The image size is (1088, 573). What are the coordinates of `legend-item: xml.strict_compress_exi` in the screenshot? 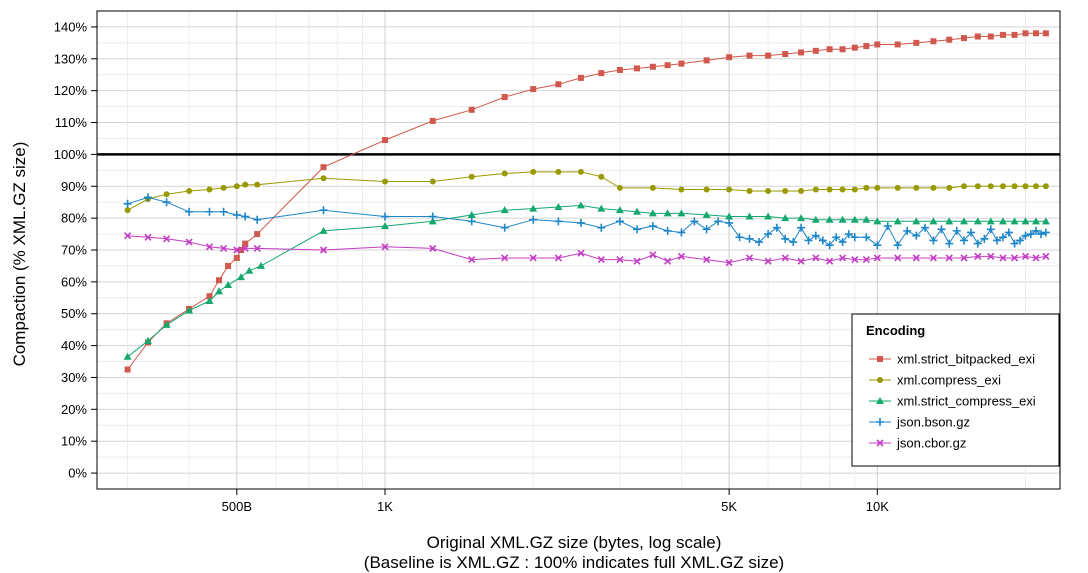 It's located at (952, 401).